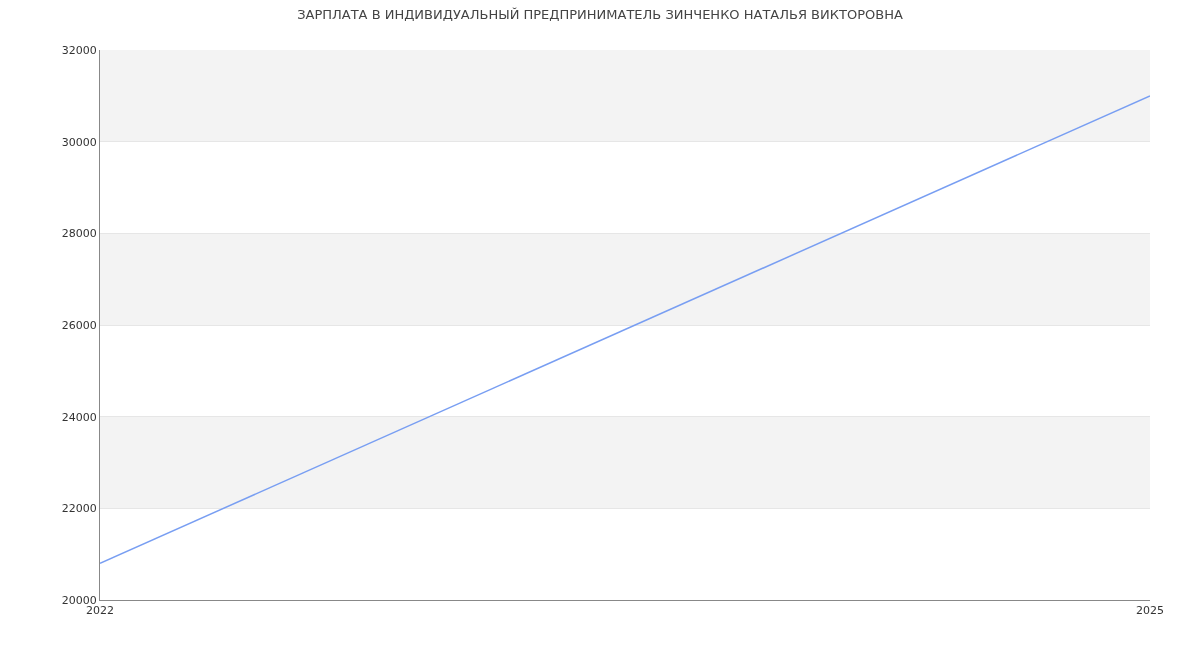 The width and height of the screenshot is (1200, 650). I want to click on y-tick-label: 28000, so click(79, 234).